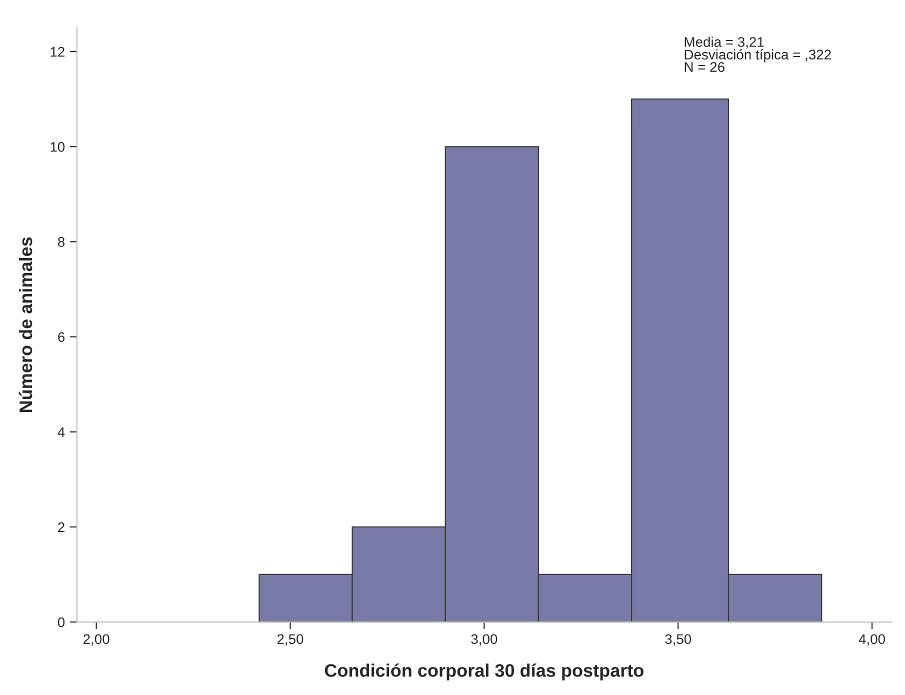 This screenshot has width=905, height=695. Describe the element at coordinates (61, 432) in the screenshot. I see `y-tick-label: 4` at that location.